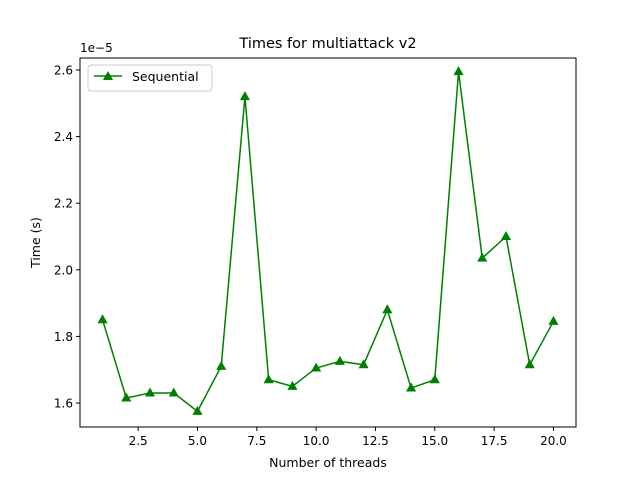 The image size is (640, 480). What do you see at coordinates (63, 137) in the screenshot?
I see `y-tick-label: 2.4` at bounding box center [63, 137].